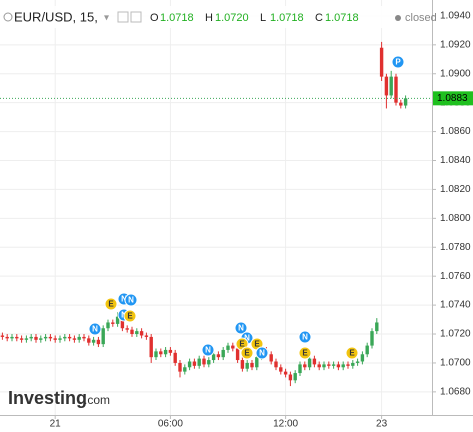  I want to click on y-tick-label: 1.0860, so click(455, 131).